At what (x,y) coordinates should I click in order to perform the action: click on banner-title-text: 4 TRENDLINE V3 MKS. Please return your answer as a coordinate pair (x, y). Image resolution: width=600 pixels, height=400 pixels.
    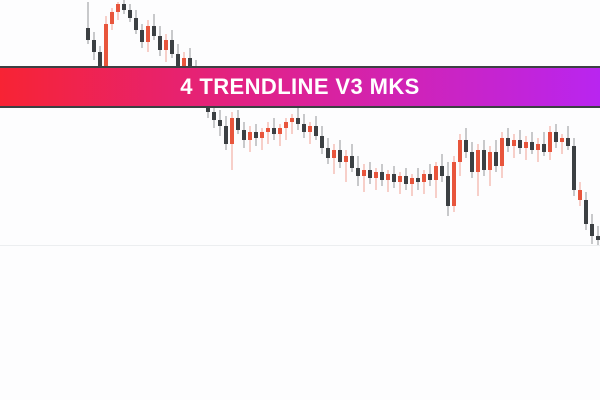
    Looking at the image, I should click on (300, 86).